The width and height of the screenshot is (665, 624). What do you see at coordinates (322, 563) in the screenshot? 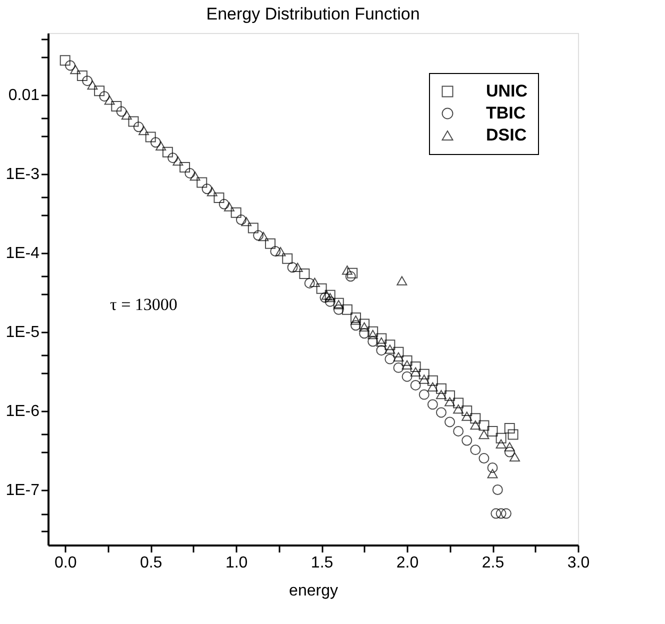
I see `x-tick-label: 1.5` at bounding box center [322, 563].